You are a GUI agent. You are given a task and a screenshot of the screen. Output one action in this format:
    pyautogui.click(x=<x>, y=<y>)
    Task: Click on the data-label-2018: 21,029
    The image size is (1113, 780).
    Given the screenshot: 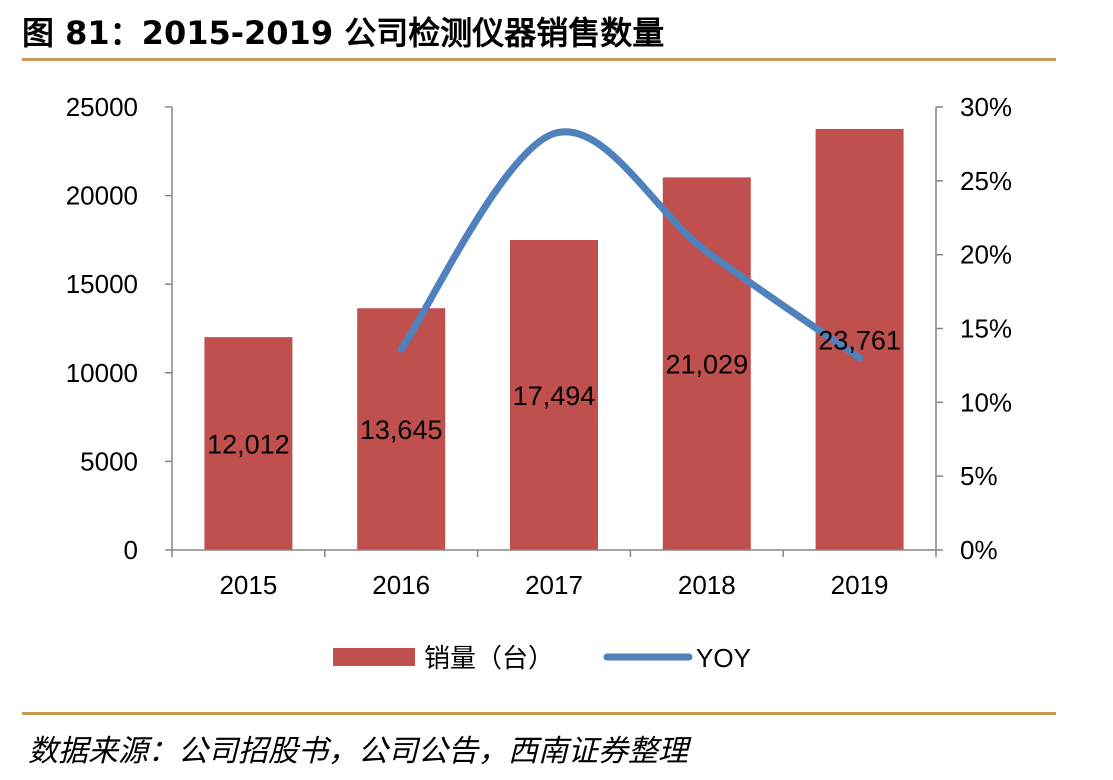 What is the action you would take?
    pyautogui.click(x=707, y=365)
    